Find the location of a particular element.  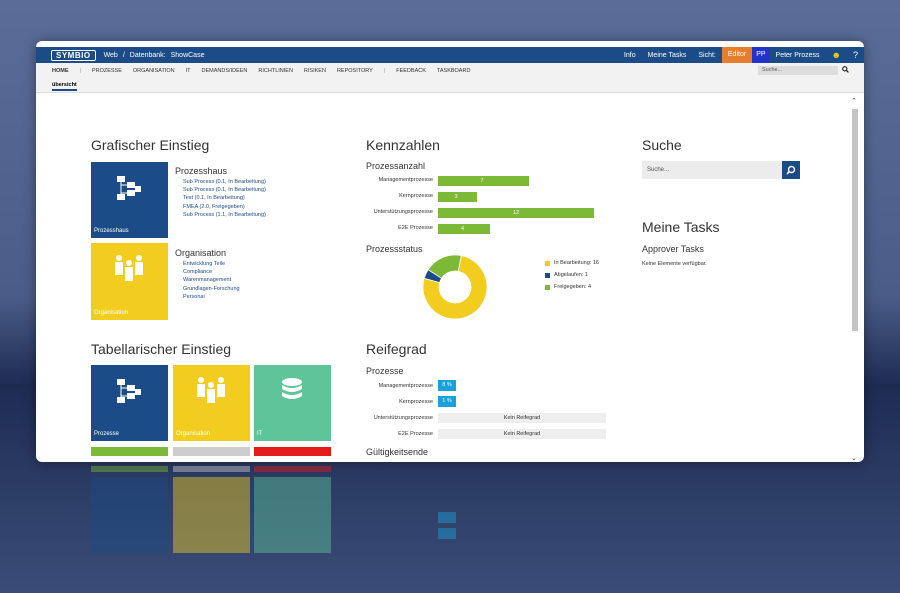

tile-label: Prozesse is located at coordinates (107, 434).